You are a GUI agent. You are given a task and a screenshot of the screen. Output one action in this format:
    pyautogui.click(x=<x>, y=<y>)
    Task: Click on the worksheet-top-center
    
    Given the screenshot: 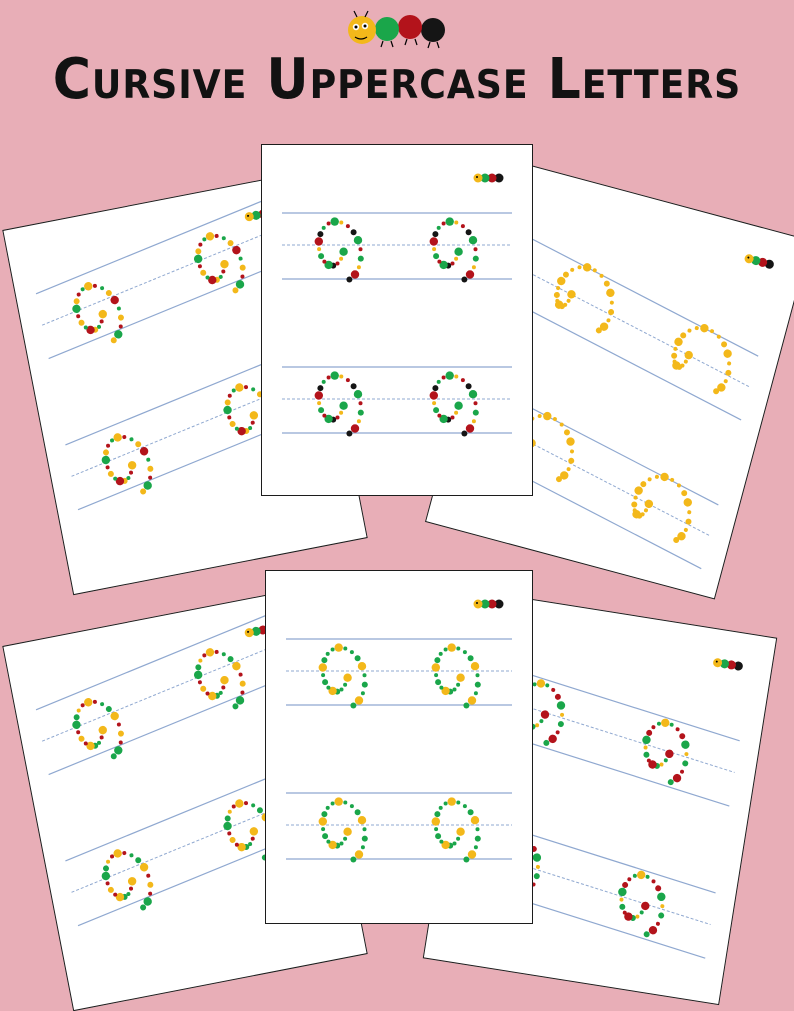 What is the action you would take?
    pyautogui.click(x=397, y=320)
    